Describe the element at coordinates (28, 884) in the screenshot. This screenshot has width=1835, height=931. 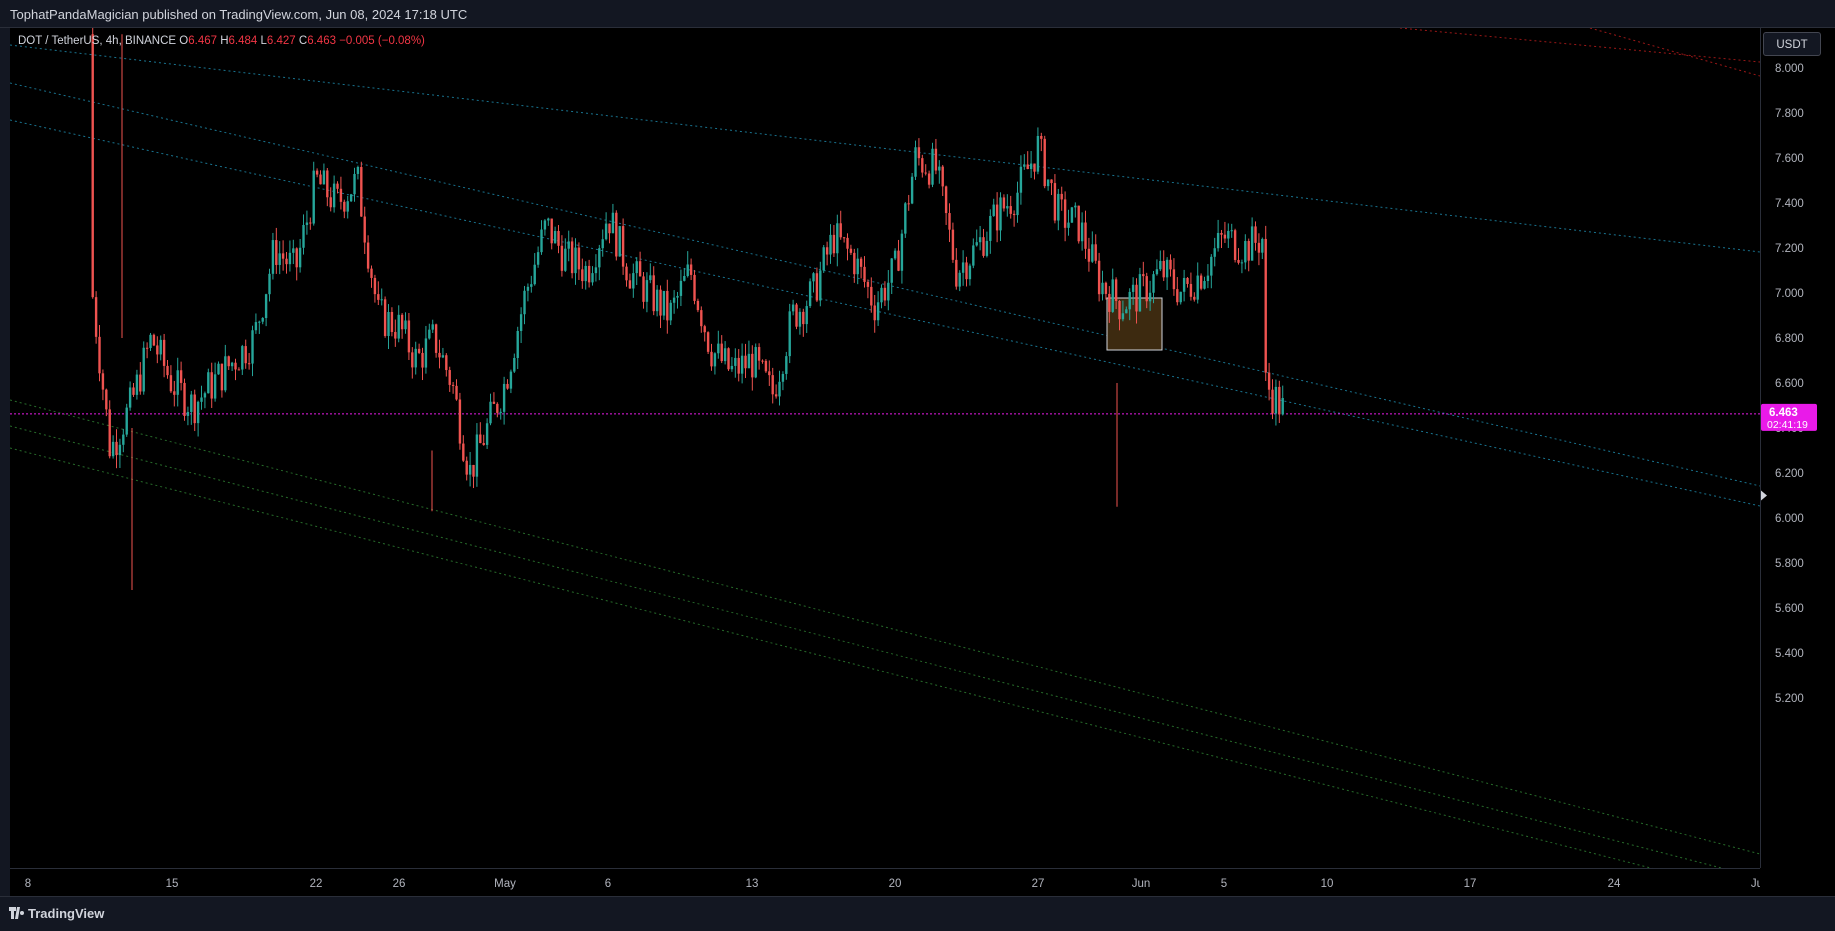
I see `time-tick-label: 8` at that location.